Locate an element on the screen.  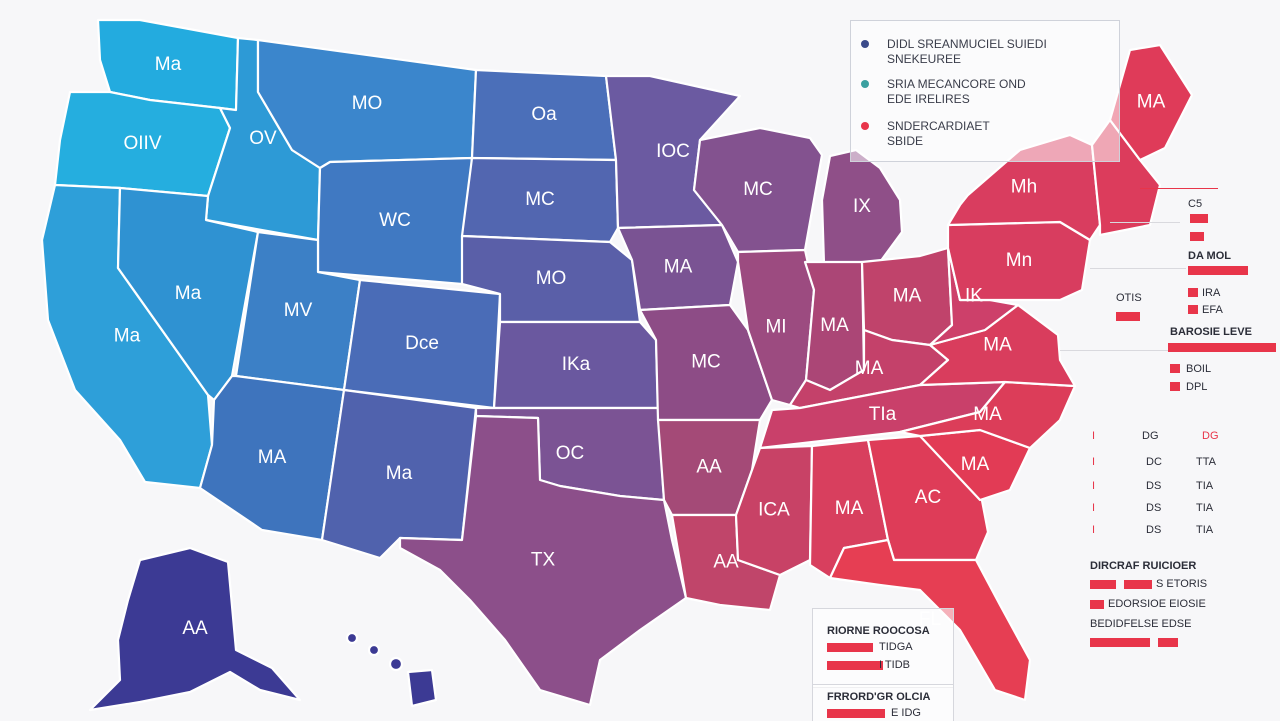
legend-item: DIDL SREANMUCIEL SUIEDI SNEKEUREE is located at coordinates (954, 52).